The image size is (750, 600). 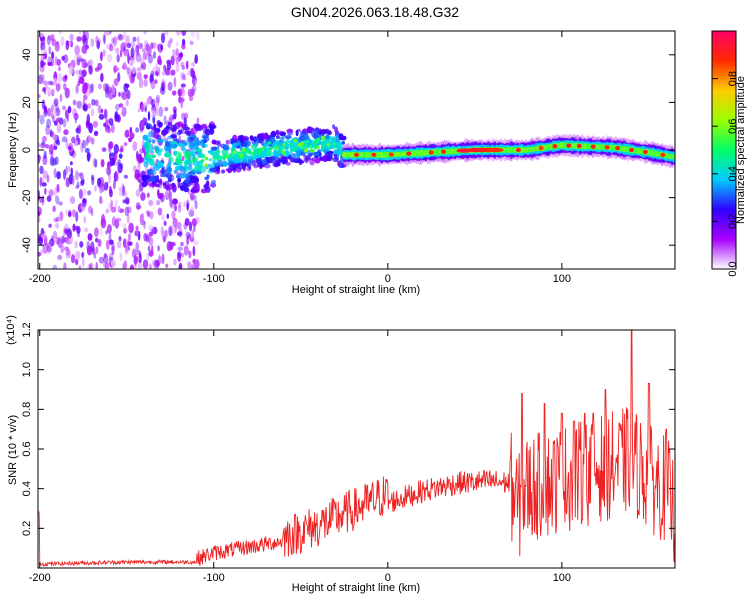 I want to click on snr-x-tick-label: -100, so click(x=214, y=578).